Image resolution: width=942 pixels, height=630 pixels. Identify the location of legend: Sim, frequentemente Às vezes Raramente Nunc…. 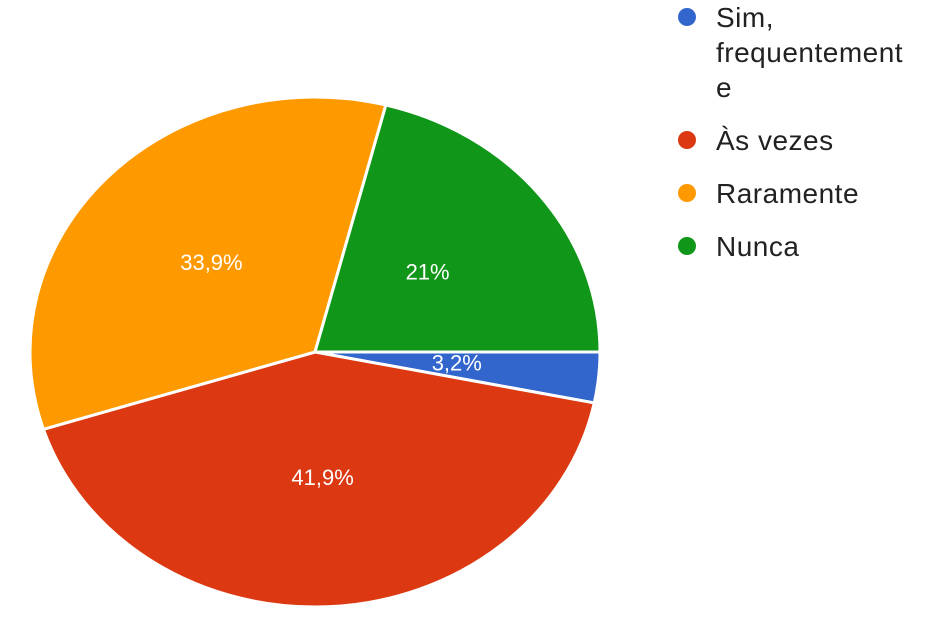
(804, 141).